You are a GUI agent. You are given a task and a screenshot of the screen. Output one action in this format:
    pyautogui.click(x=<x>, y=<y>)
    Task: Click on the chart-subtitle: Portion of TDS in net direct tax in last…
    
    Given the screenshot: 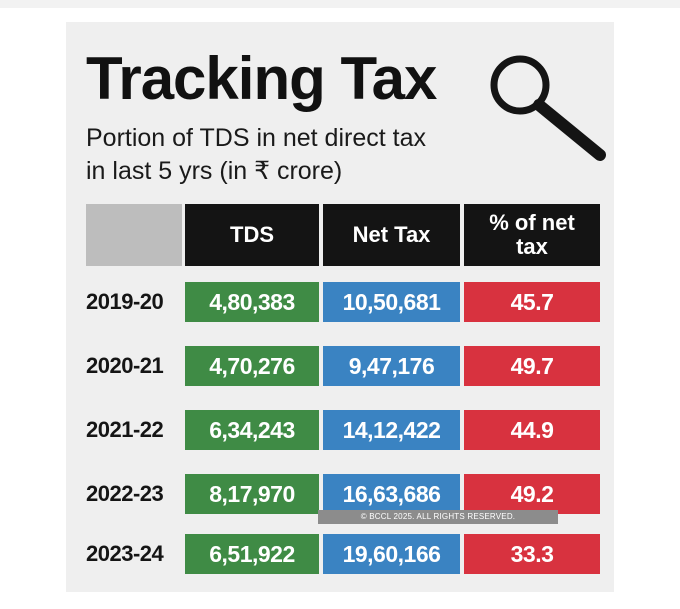 What is the action you would take?
    pyautogui.click(x=256, y=155)
    